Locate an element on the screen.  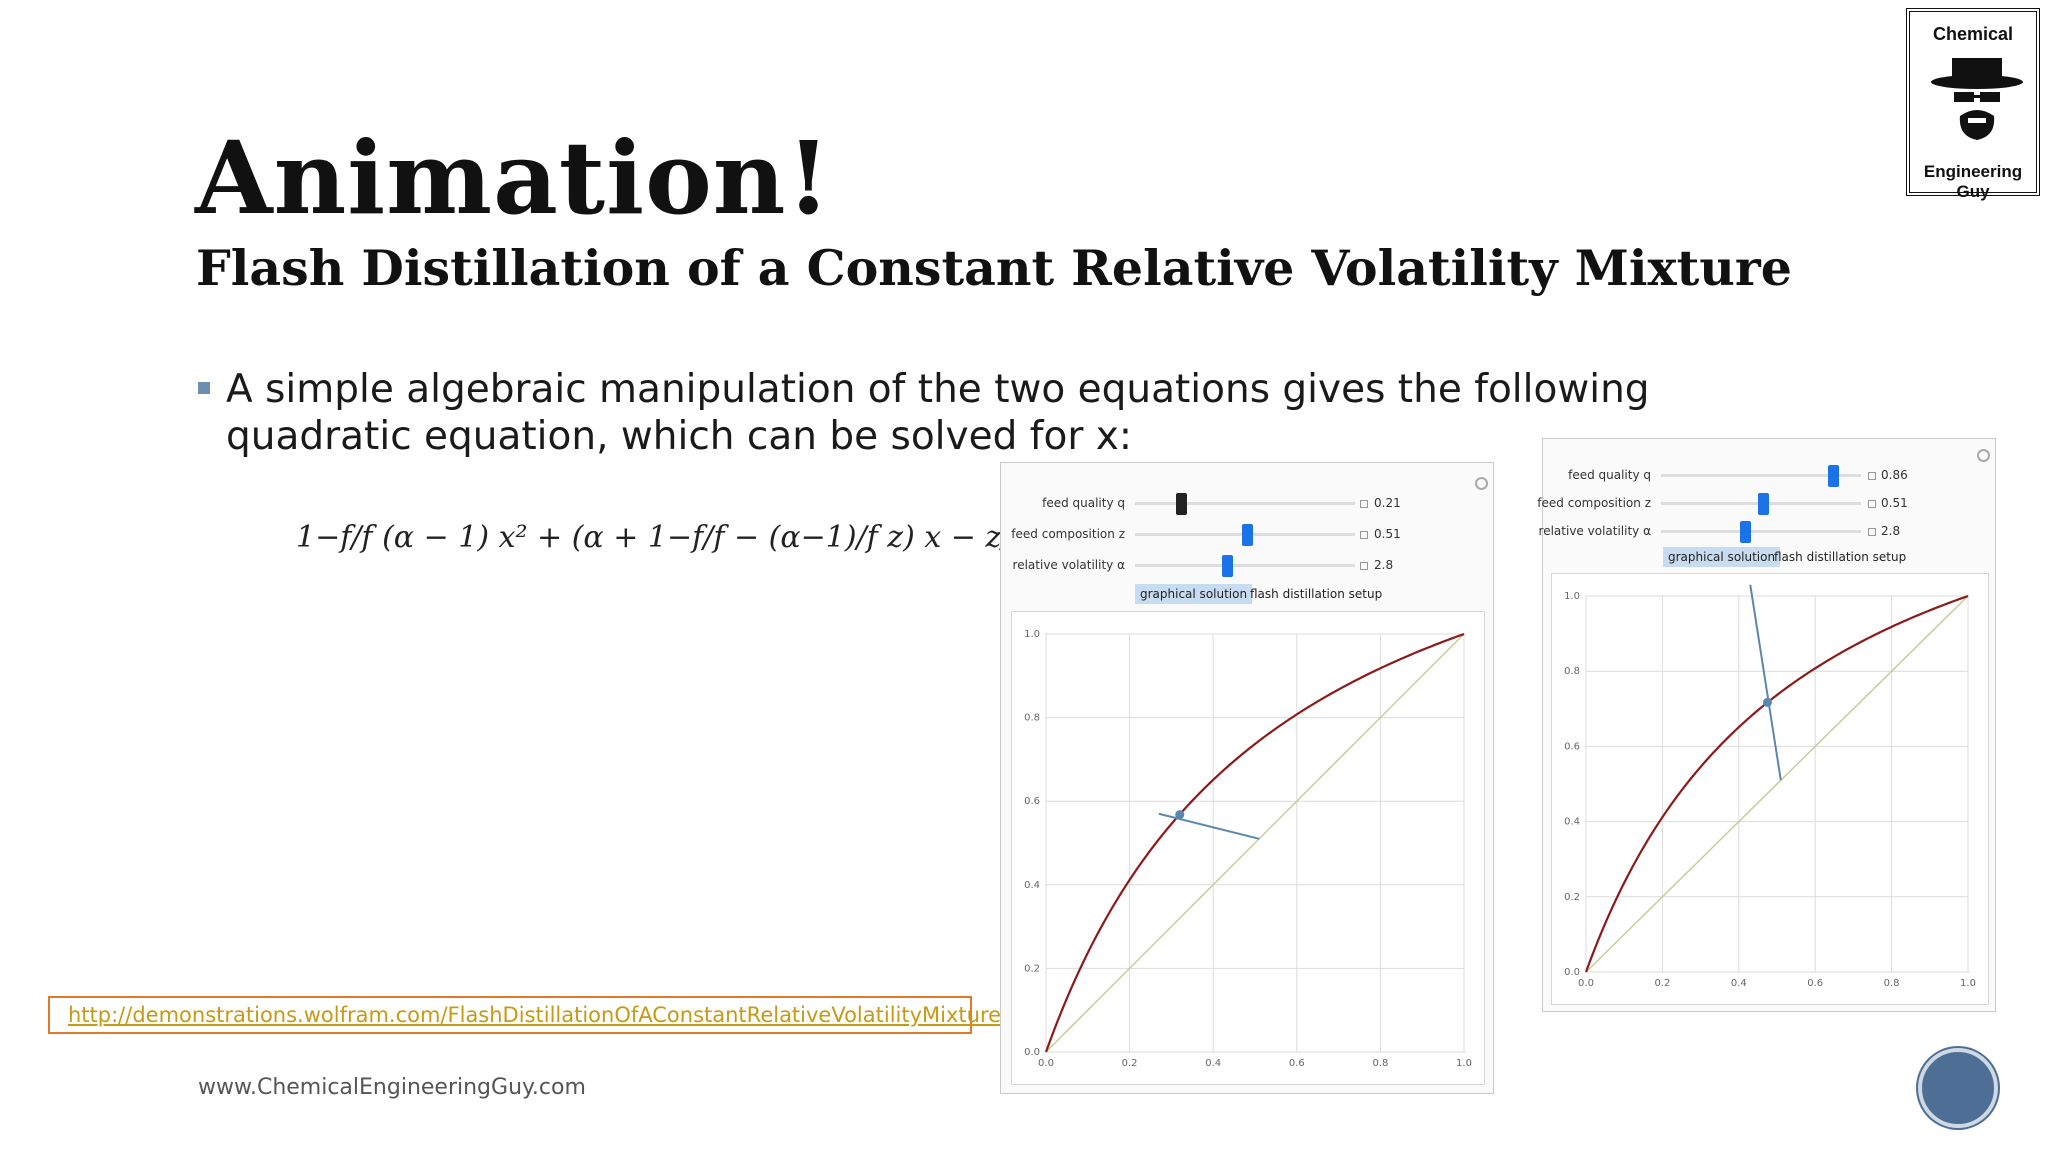
control-feed-quality: feed quality q 0.86 is located at coordinates (1770, 476).